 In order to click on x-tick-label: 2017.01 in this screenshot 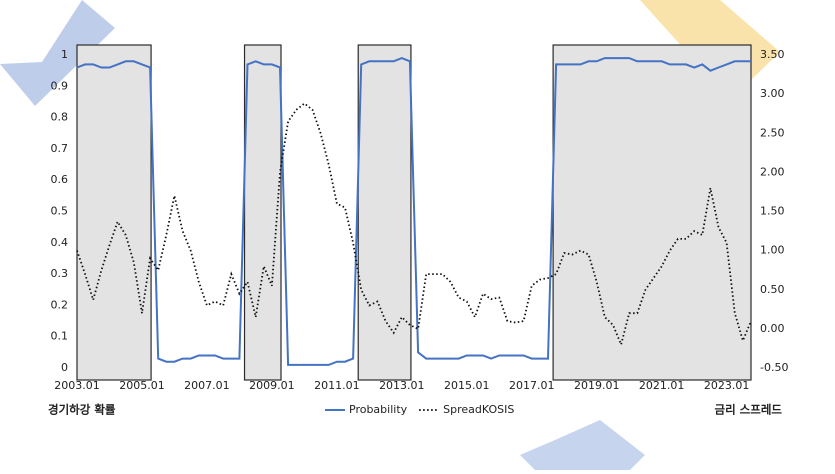, I will do `click(532, 385)`.